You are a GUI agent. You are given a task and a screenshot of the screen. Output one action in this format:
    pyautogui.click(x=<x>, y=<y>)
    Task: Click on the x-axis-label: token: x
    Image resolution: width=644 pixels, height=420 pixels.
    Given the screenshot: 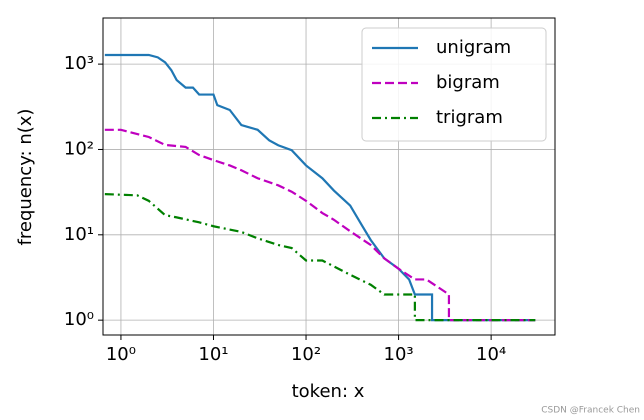 What is the action you would take?
    pyautogui.click(x=328, y=391)
    